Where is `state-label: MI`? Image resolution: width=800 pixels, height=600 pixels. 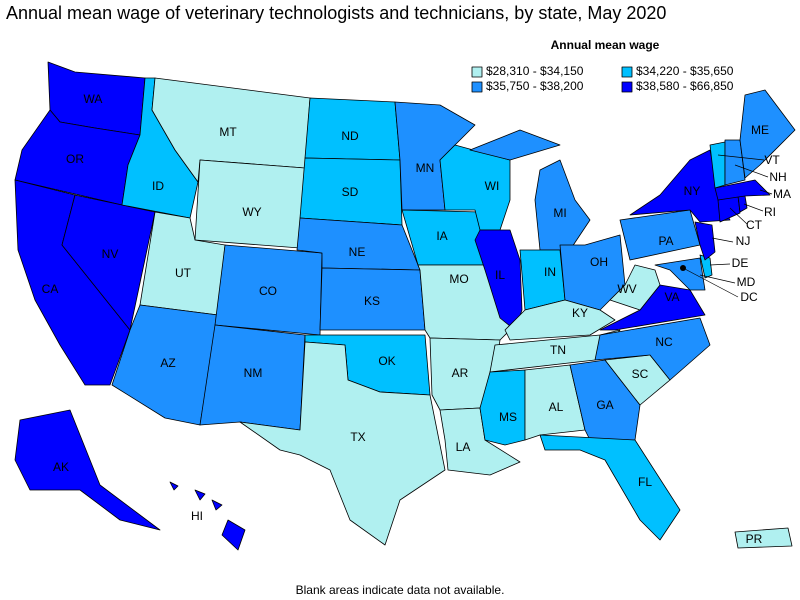
state-label: MI is located at coordinates (559, 213).